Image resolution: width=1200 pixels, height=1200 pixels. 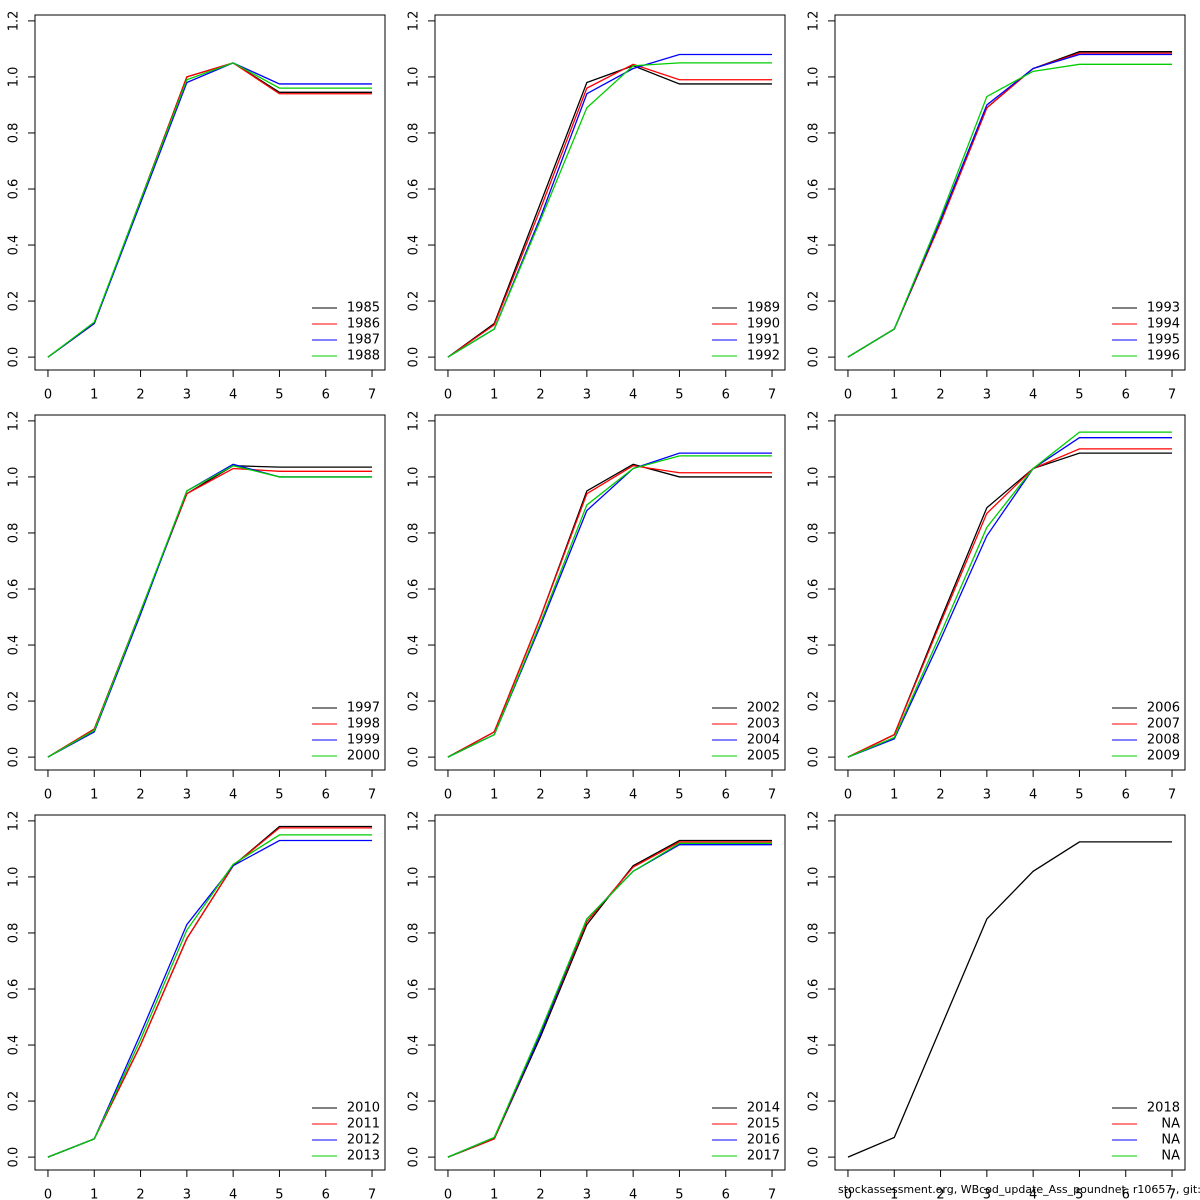 What do you see at coordinates (363, 724) in the screenshot?
I see `legend-label: 1998` at bounding box center [363, 724].